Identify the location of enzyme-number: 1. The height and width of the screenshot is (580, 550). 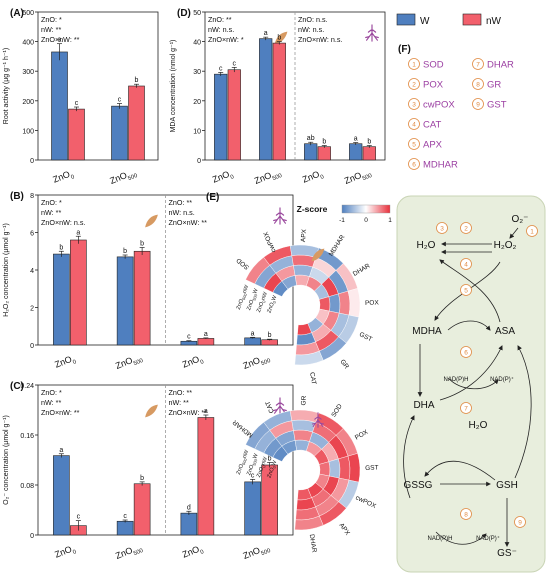
(414, 65).